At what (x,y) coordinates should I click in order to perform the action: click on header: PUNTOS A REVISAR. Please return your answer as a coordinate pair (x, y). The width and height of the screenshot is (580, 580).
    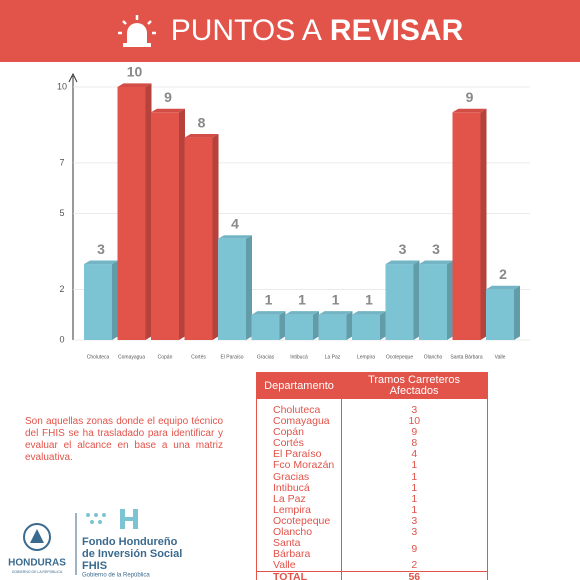
    Looking at the image, I should click on (290, 31).